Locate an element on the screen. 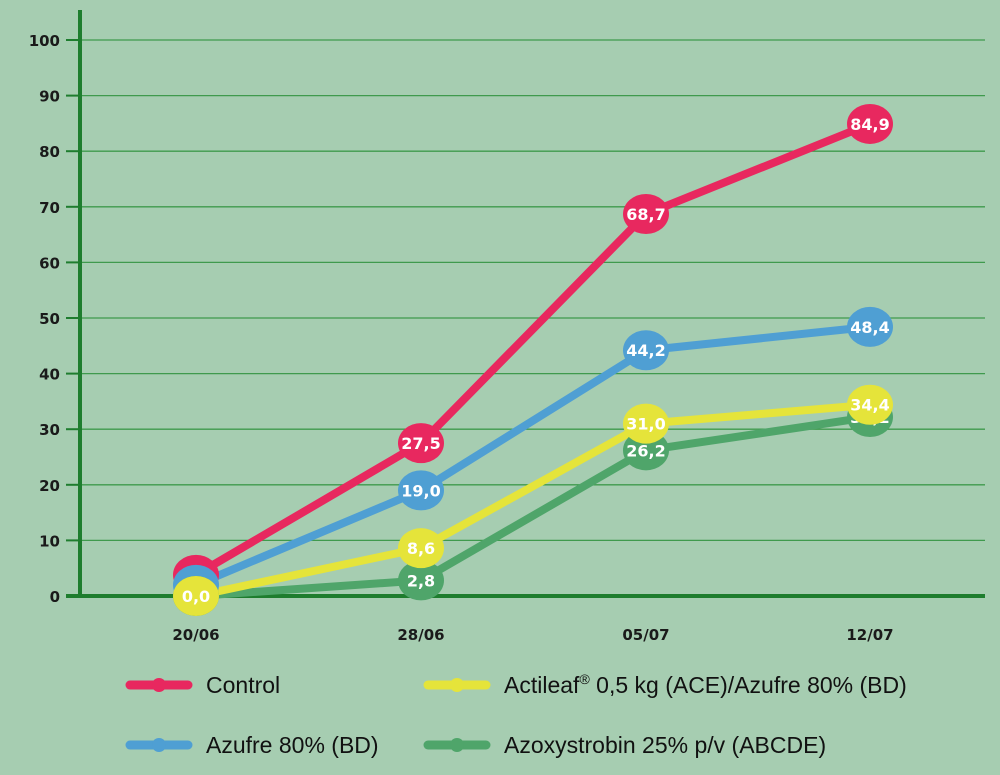 The image size is (1000, 775). x-tick-label: 28/06 is located at coordinates (420, 635).